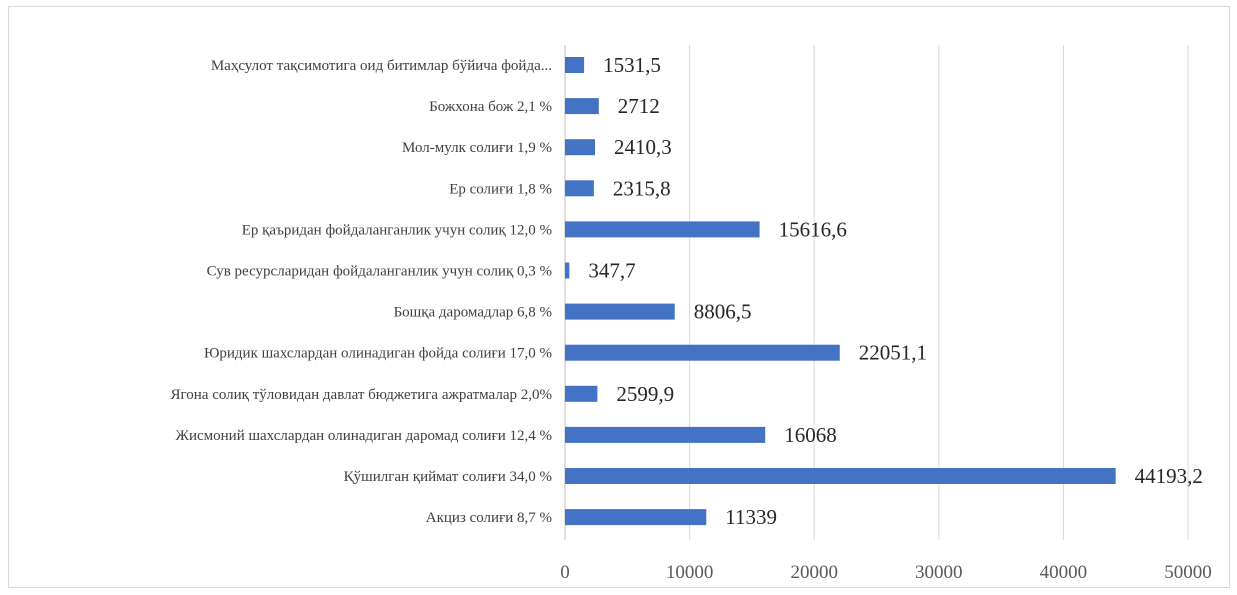  What do you see at coordinates (810, 435) in the screenshot?
I see `data-label: 16068` at bounding box center [810, 435].